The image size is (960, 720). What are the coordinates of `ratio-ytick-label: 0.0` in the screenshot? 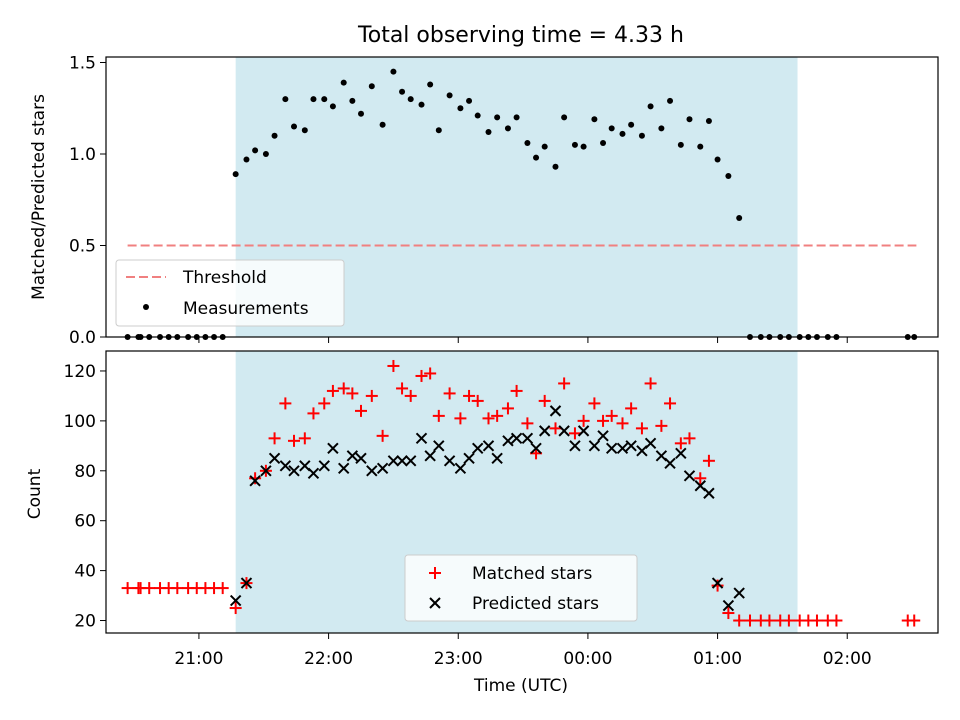 It's located at (82, 338).